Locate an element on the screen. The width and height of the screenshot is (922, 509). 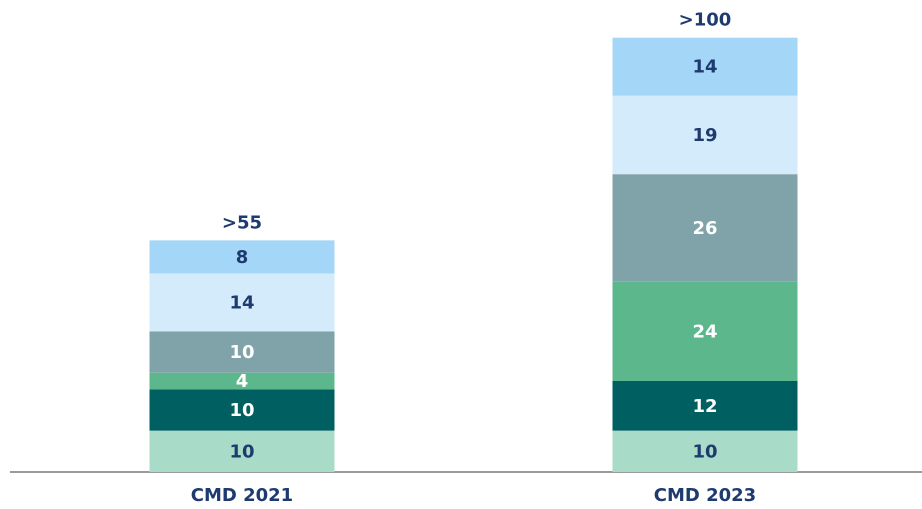
segment-label: 8 is located at coordinates (242, 257).